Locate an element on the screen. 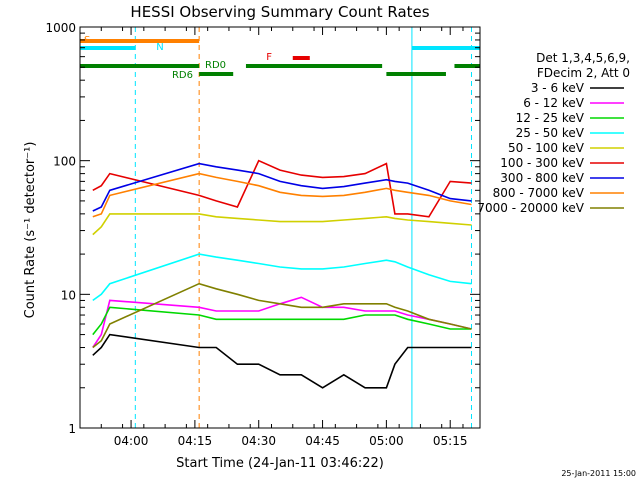 The height and width of the screenshot is (480, 640). y-tick-label-1: 10 is located at coordinates (68, 295).